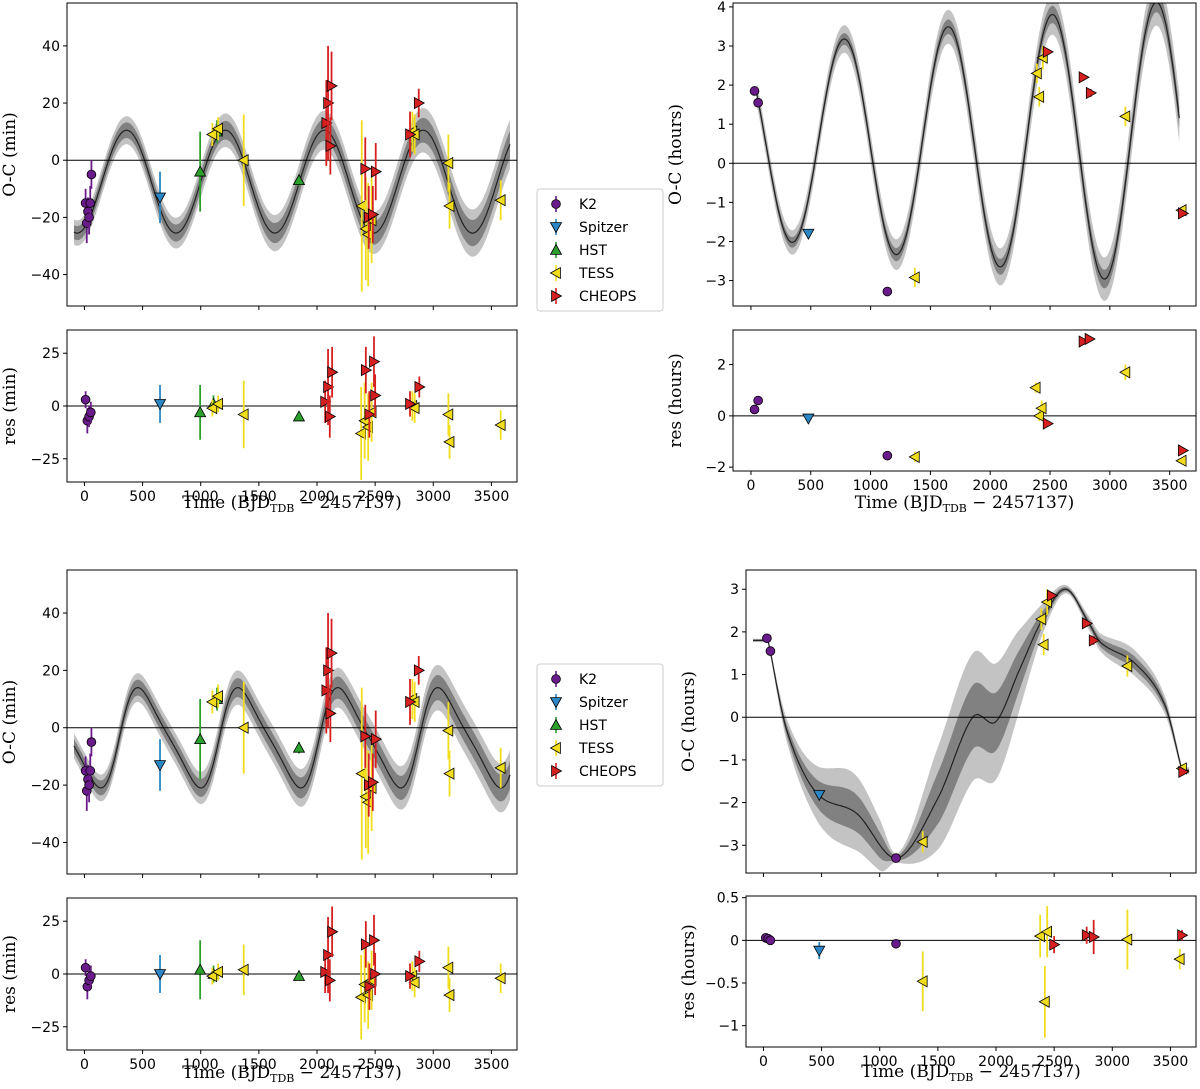 Image resolution: width=1200 pixels, height=1089 pixels. I want to click on points-main-D, so click(976, 726).